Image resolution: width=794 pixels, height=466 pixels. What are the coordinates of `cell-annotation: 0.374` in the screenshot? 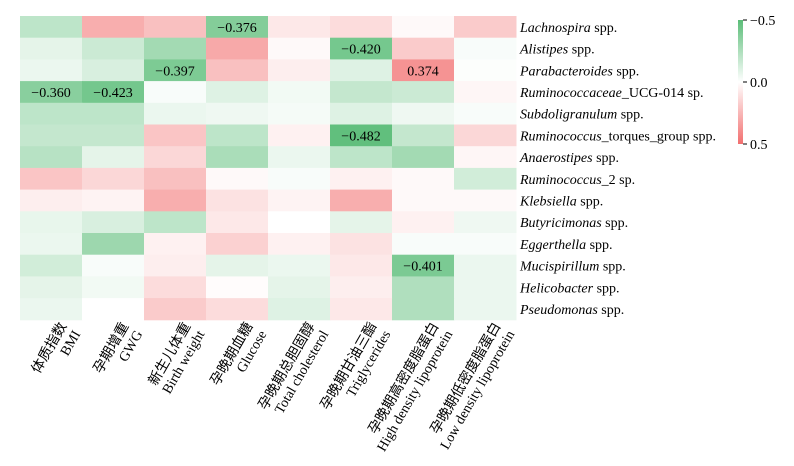 It's located at (423, 71).